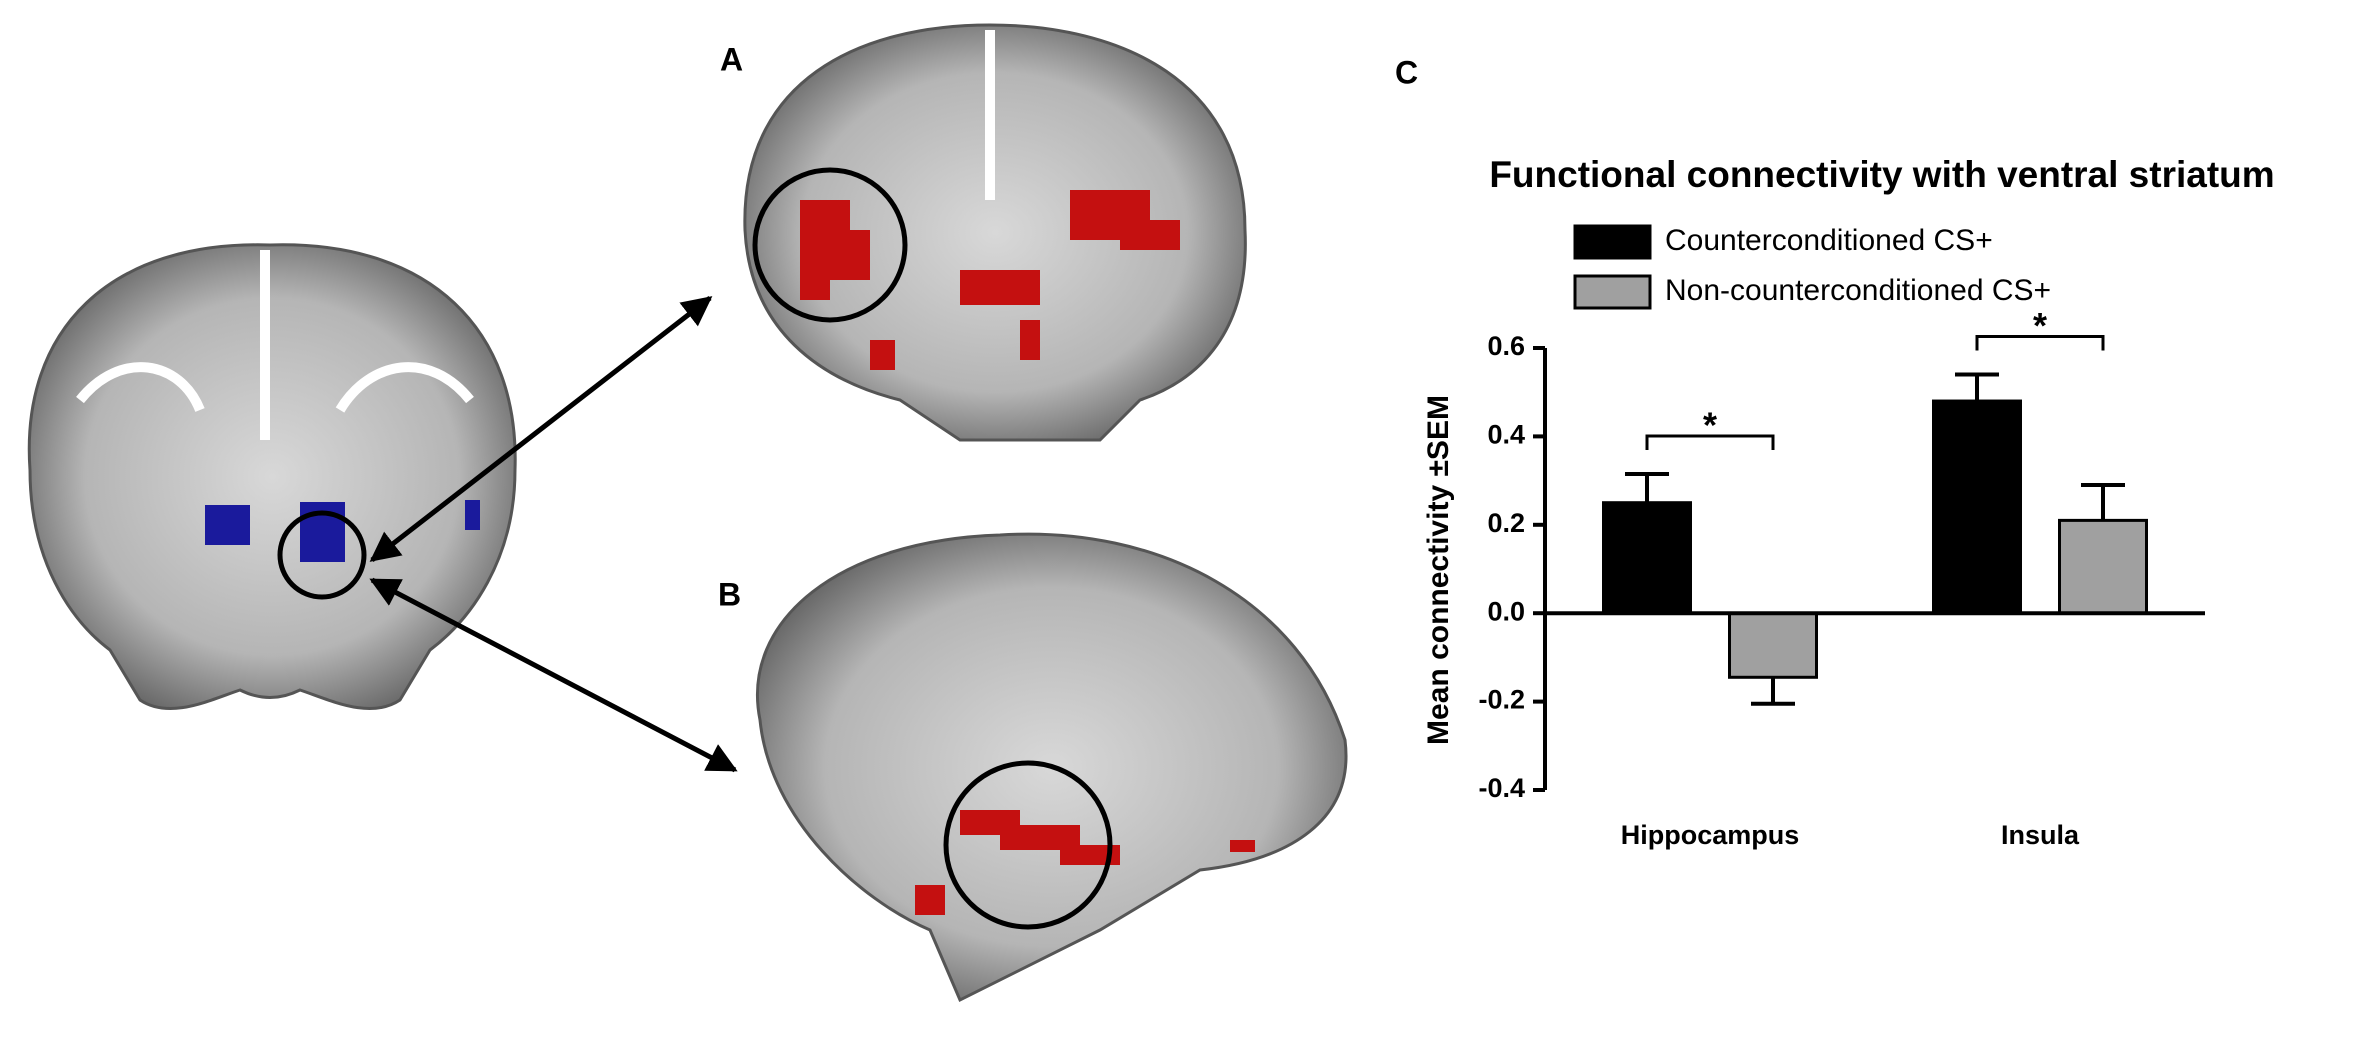  I want to click on panel-label: A, so click(731, 59).